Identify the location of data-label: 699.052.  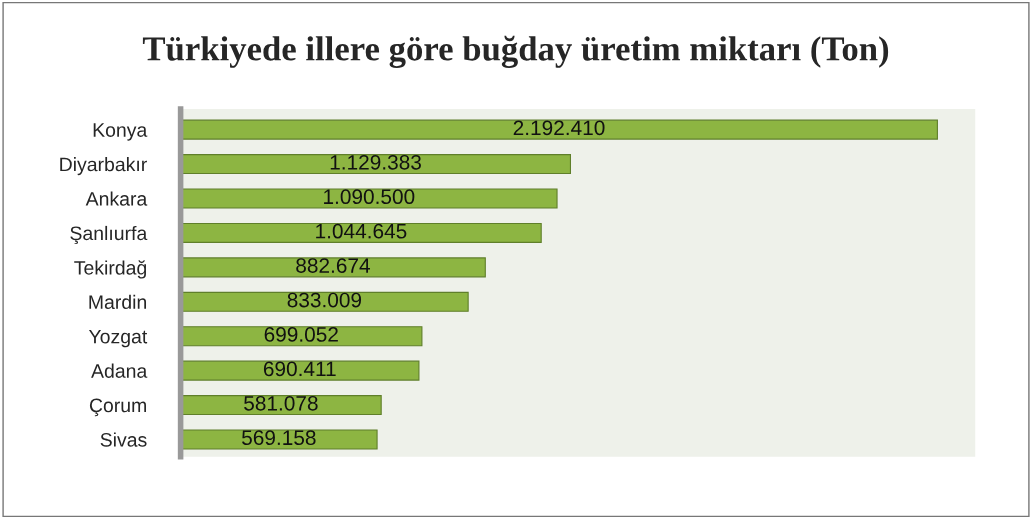
(301, 334).